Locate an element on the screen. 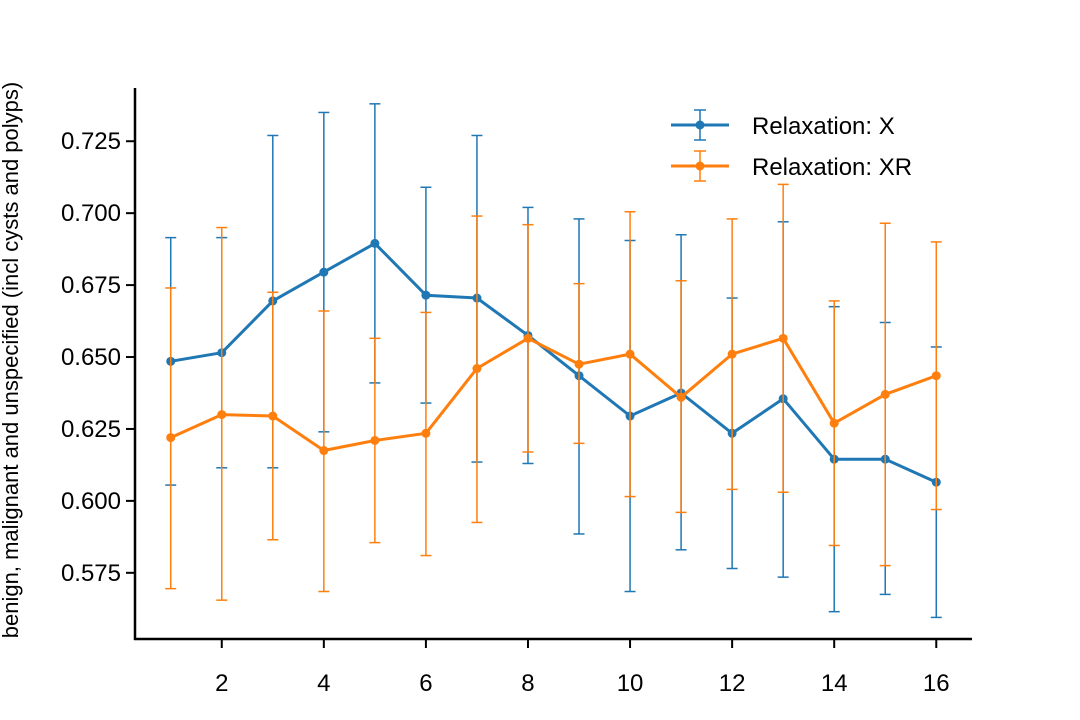 This screenshot has height=720, width=1080. x-tick-label-8: 8 is located at coordinates (527, 683).